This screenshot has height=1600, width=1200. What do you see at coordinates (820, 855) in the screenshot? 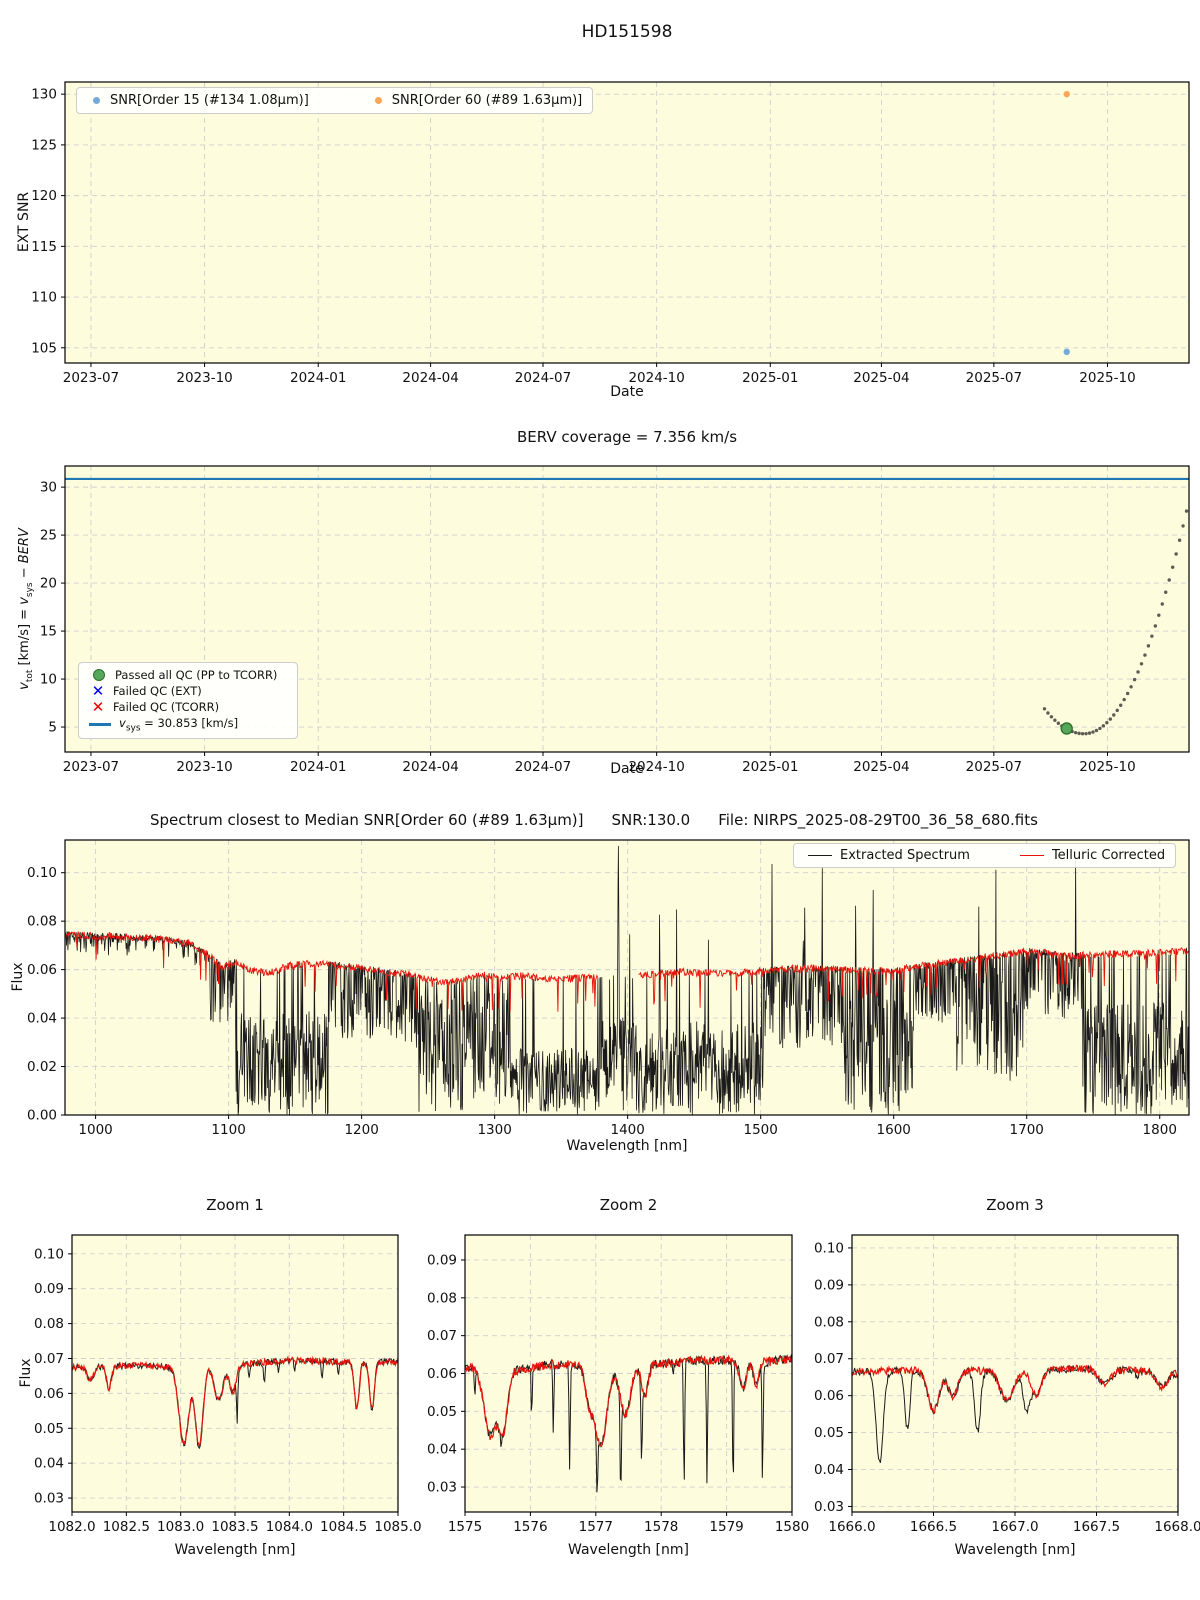
I see `extracted-line-icon` at bounding box center [820, 855].